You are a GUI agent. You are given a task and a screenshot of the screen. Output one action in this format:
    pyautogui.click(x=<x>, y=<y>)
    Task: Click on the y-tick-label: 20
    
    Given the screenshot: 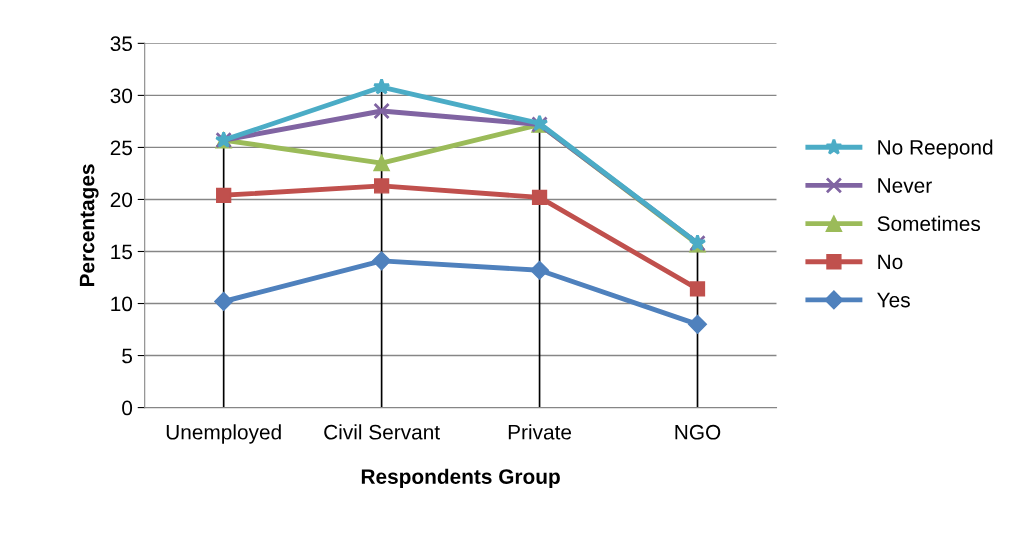 What is the action you would take?
    pyautogui.click(x=121, y=200)
    